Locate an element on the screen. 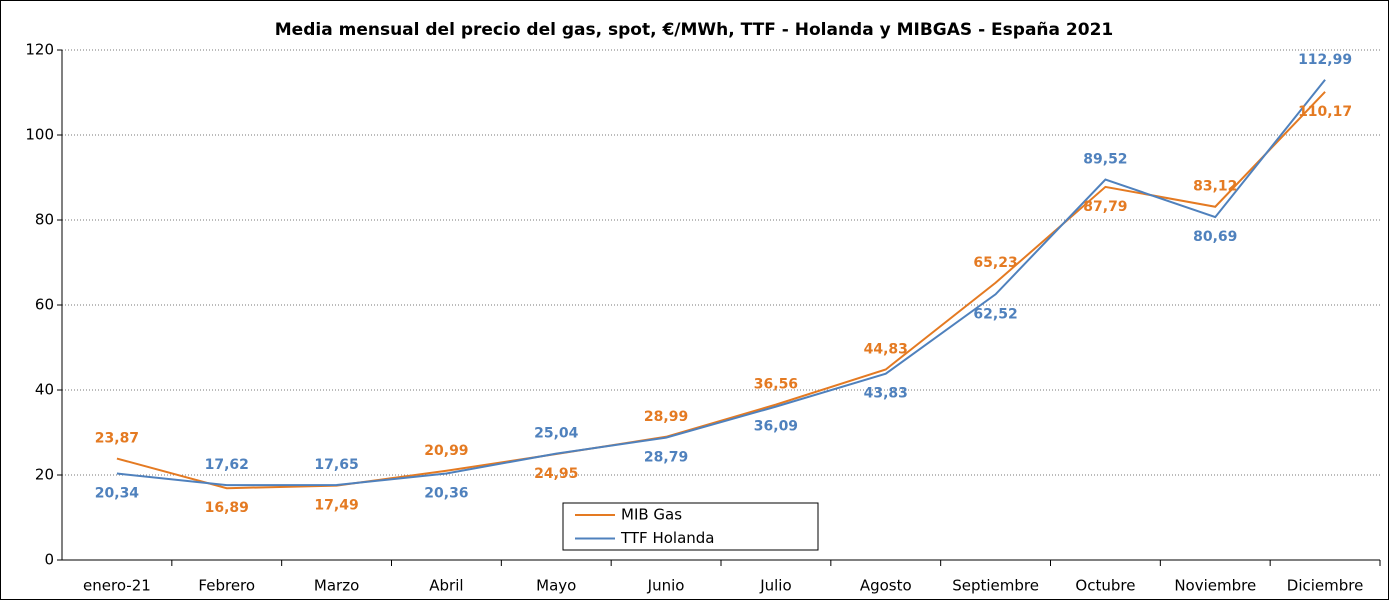 The width and height of the screenshot is (1389, 604). data-label: 44,83 is located at coordinates (886, 349).